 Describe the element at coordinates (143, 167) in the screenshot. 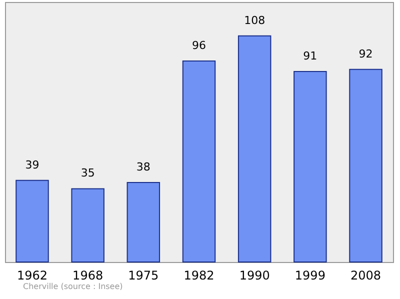

I see `data-label: 38` at that location.